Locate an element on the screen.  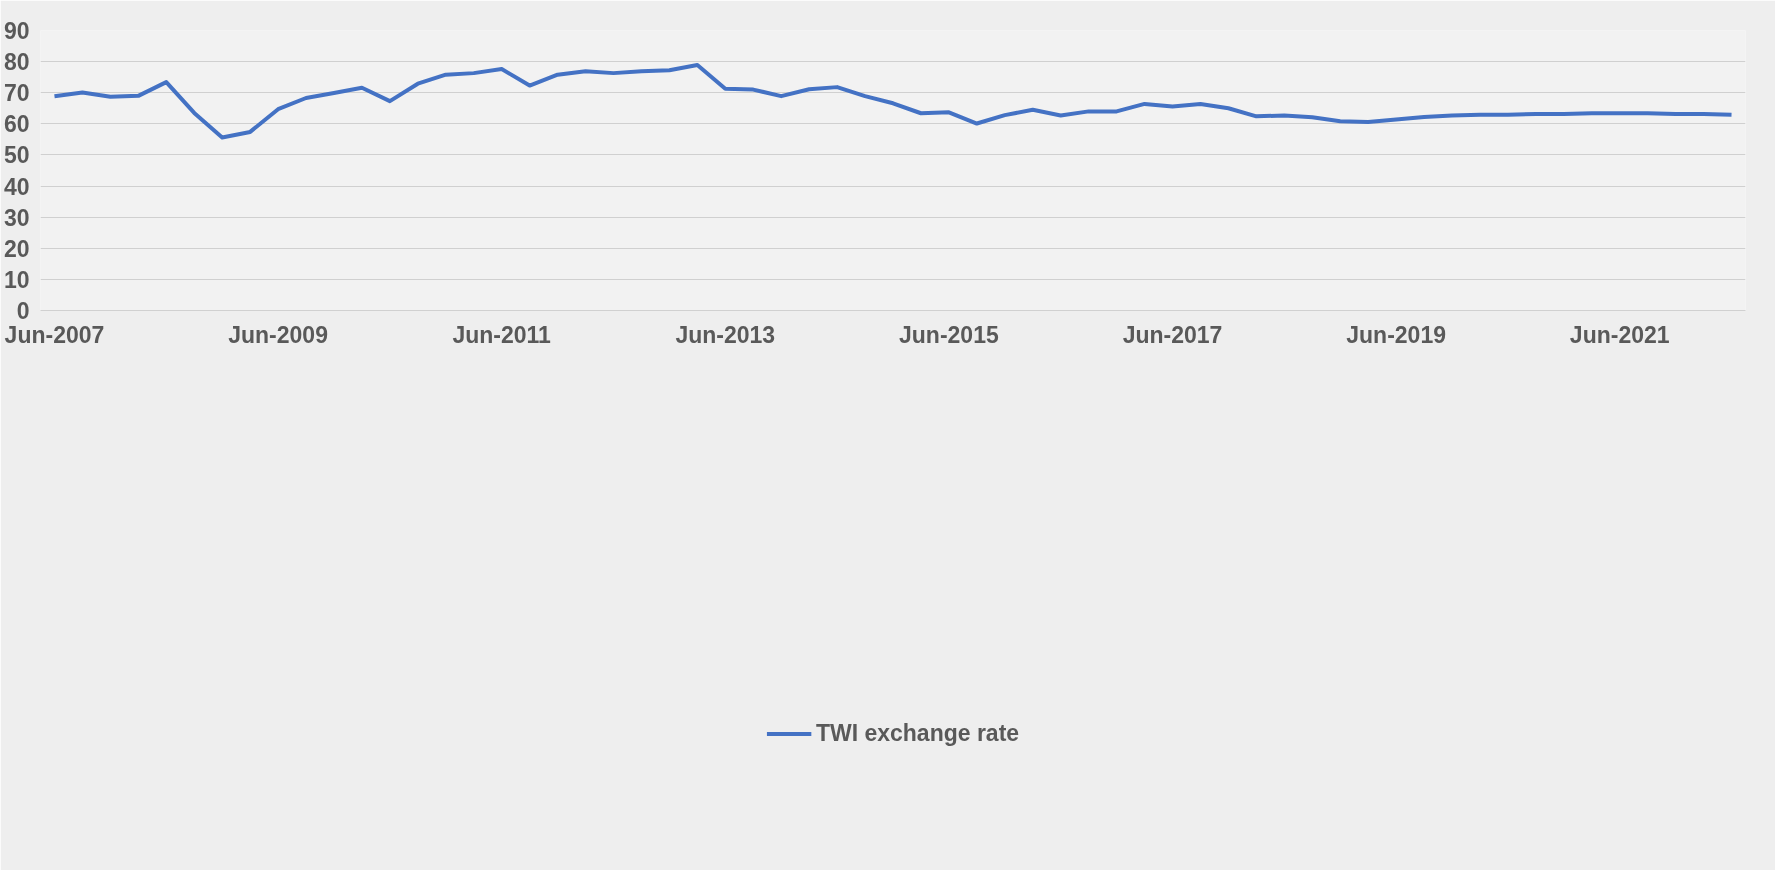
y-tick-label: 80 is located at coordinates (16, 62).